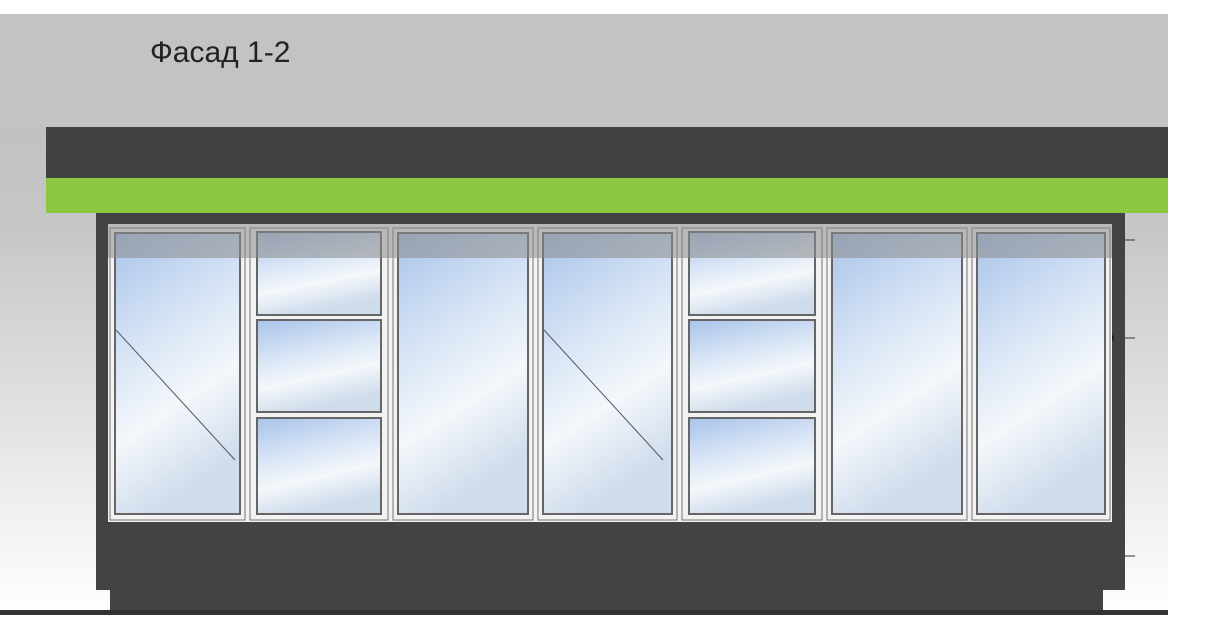 This screenshot has width=1218, height=618. What do you see at coordinates (220, 52) in the screenshot?
I see `title: Фасад 1-2` at bounding box center [220, 52].